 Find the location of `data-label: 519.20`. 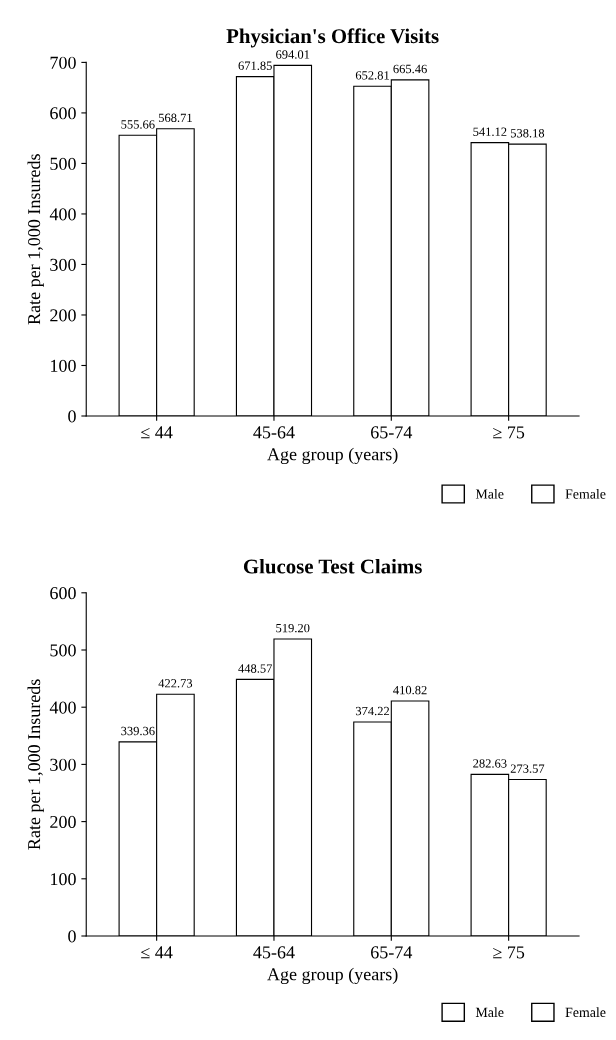

data-label: 519.20 is located at coordinates (293, 628).